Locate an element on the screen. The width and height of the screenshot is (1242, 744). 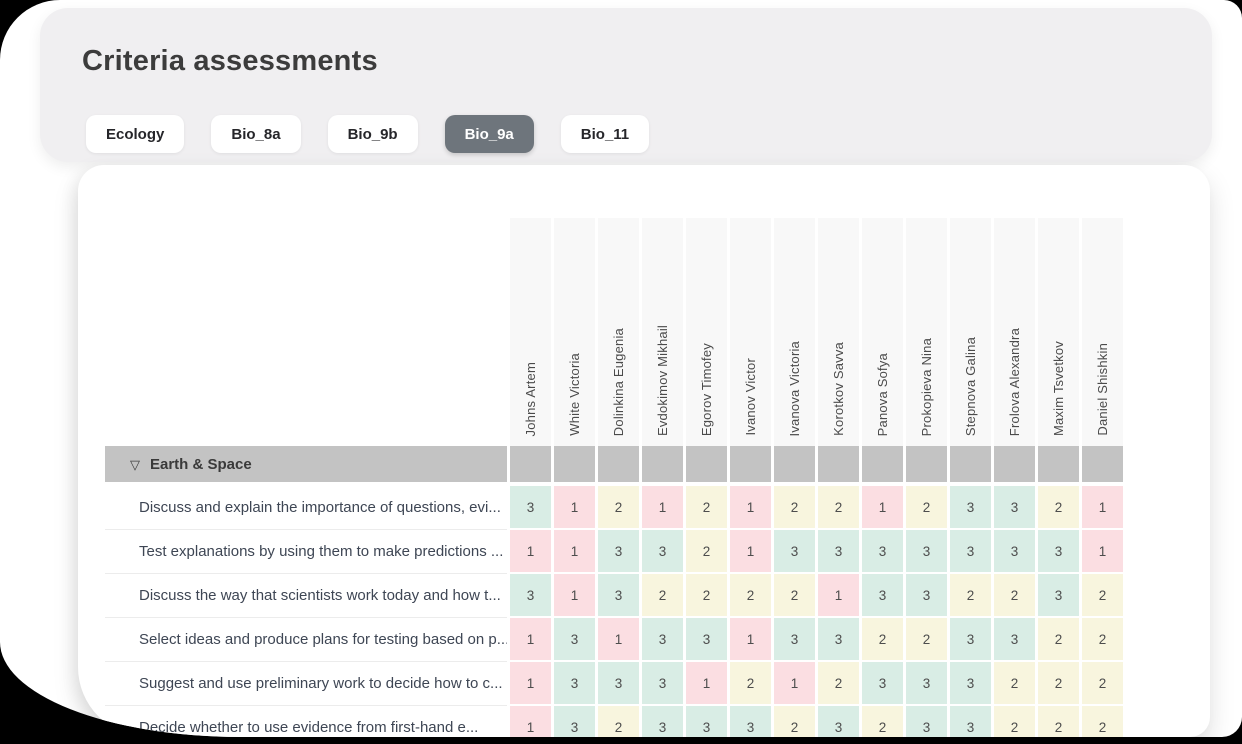
student-column-header: Evdokimov Mikhail is located at coordinates (662, 332).